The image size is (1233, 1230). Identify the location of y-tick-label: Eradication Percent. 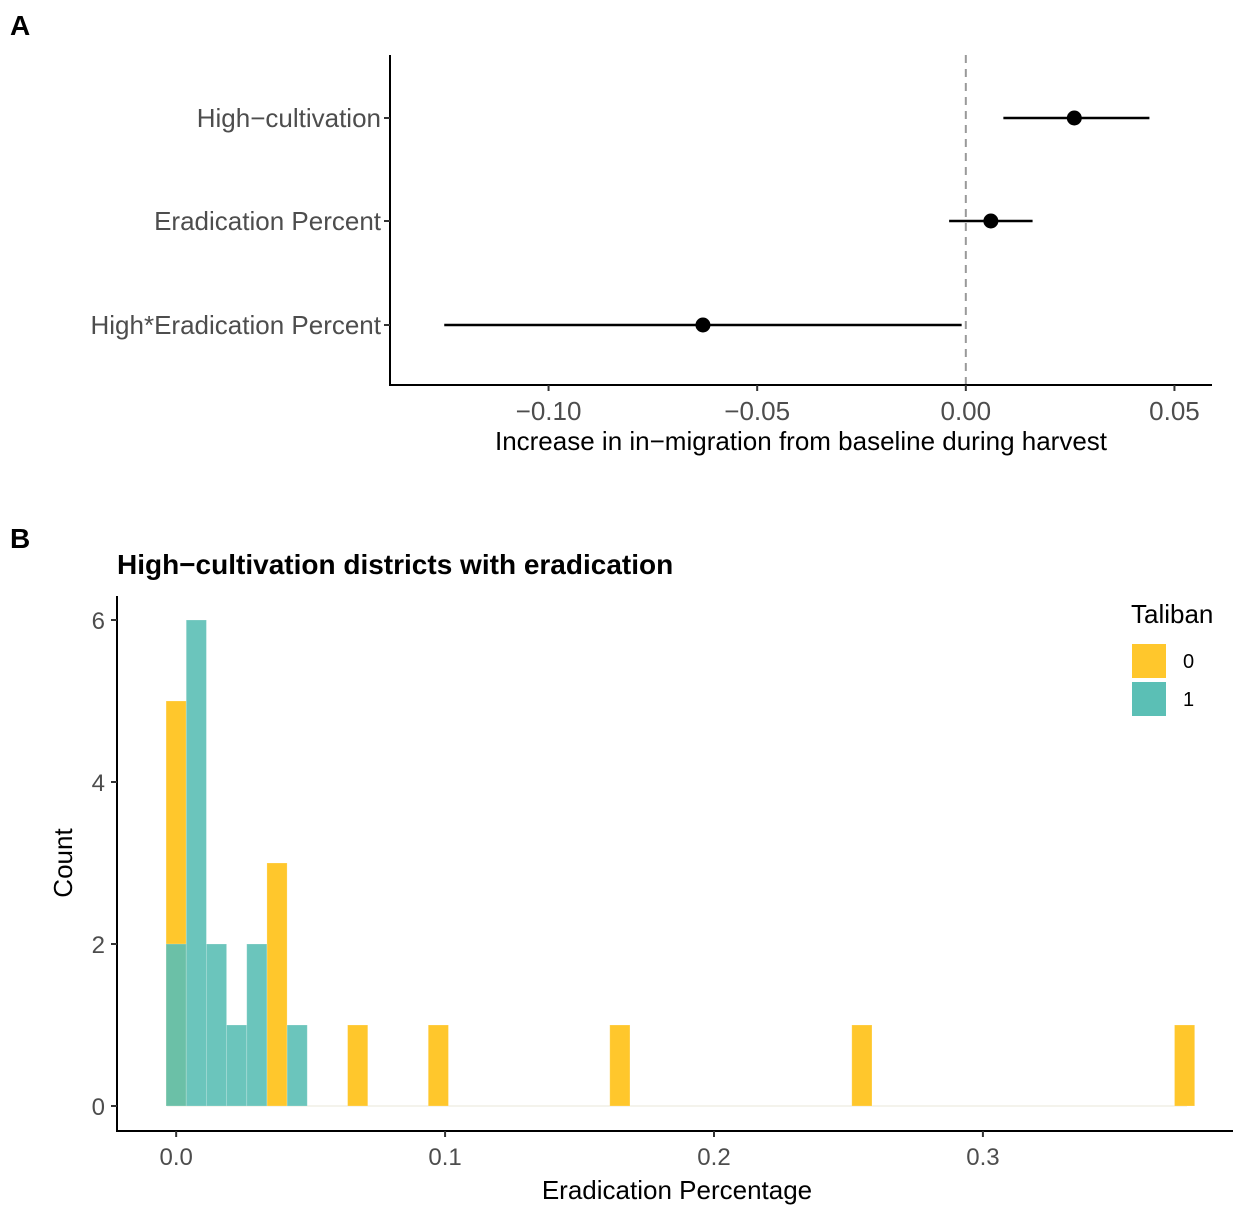
(268, 221).